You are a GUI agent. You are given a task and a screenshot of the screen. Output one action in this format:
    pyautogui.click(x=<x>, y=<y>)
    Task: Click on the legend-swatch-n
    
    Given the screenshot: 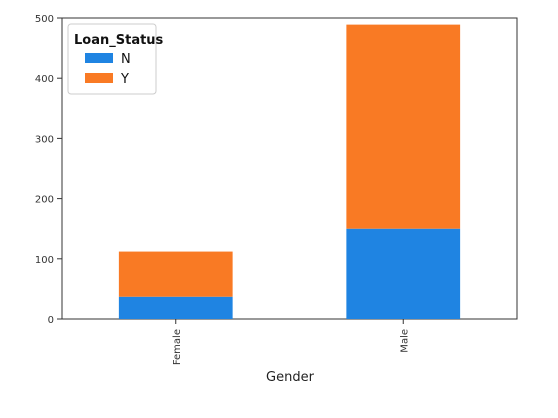 What is the action you would take?
    pyautogui.click(x=99, y=58)
    